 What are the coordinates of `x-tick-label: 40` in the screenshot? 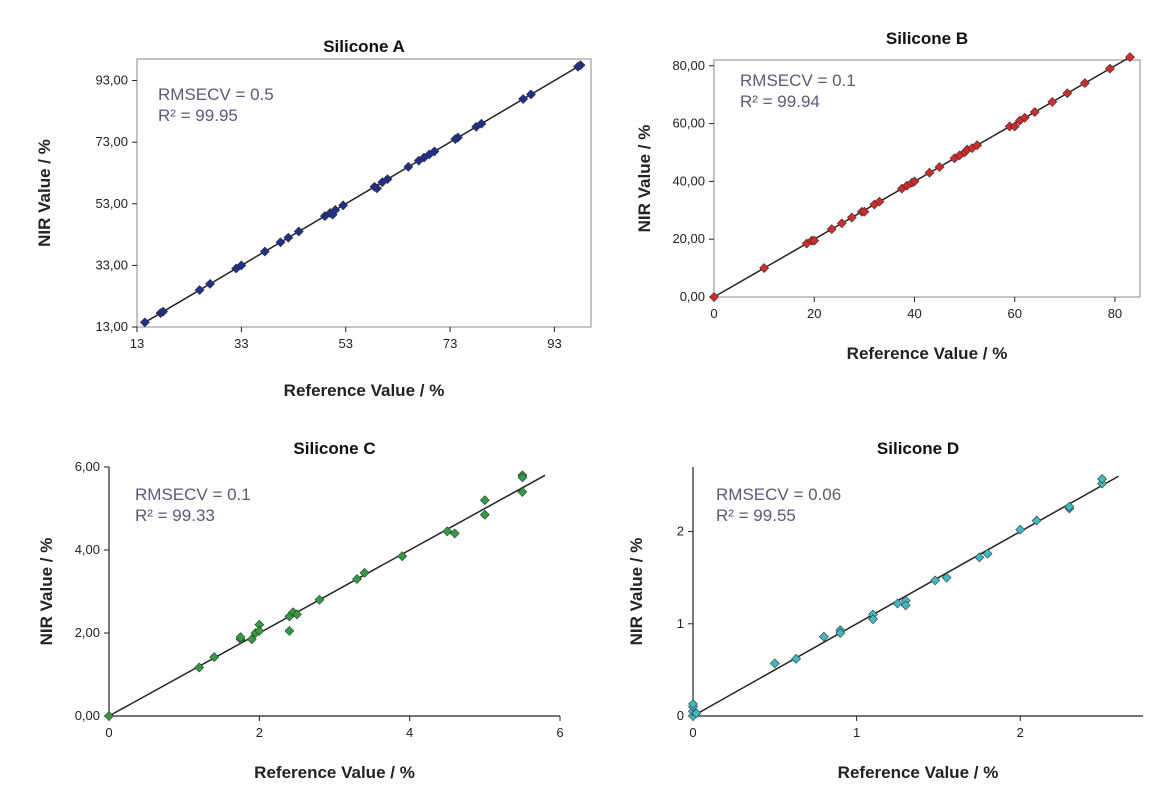 It's located at (914, 313).